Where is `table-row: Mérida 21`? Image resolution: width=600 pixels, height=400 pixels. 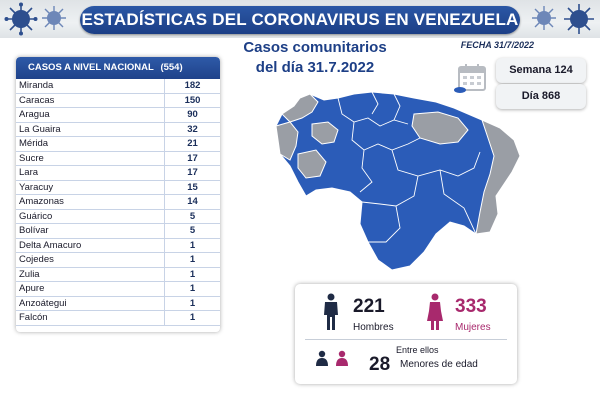 table-row: Mérida 21 is located at coordinates (118, 144).